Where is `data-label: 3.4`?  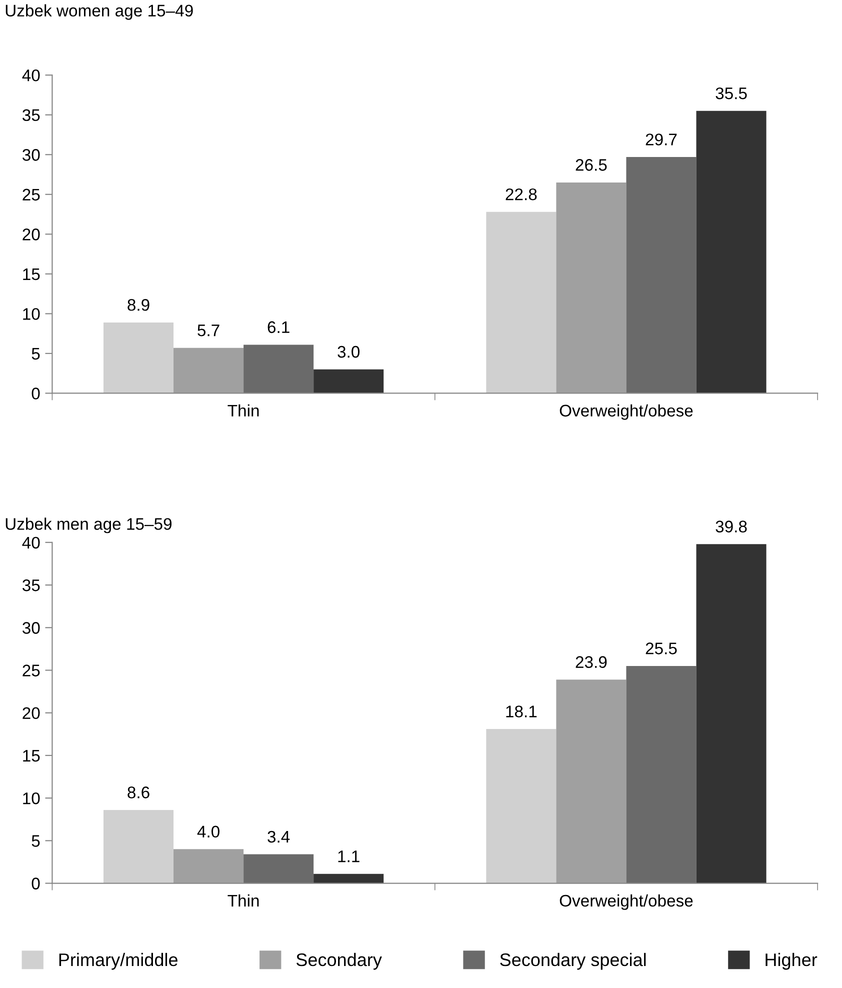
data-label: 3.4 is located at coordinates (279, 836).